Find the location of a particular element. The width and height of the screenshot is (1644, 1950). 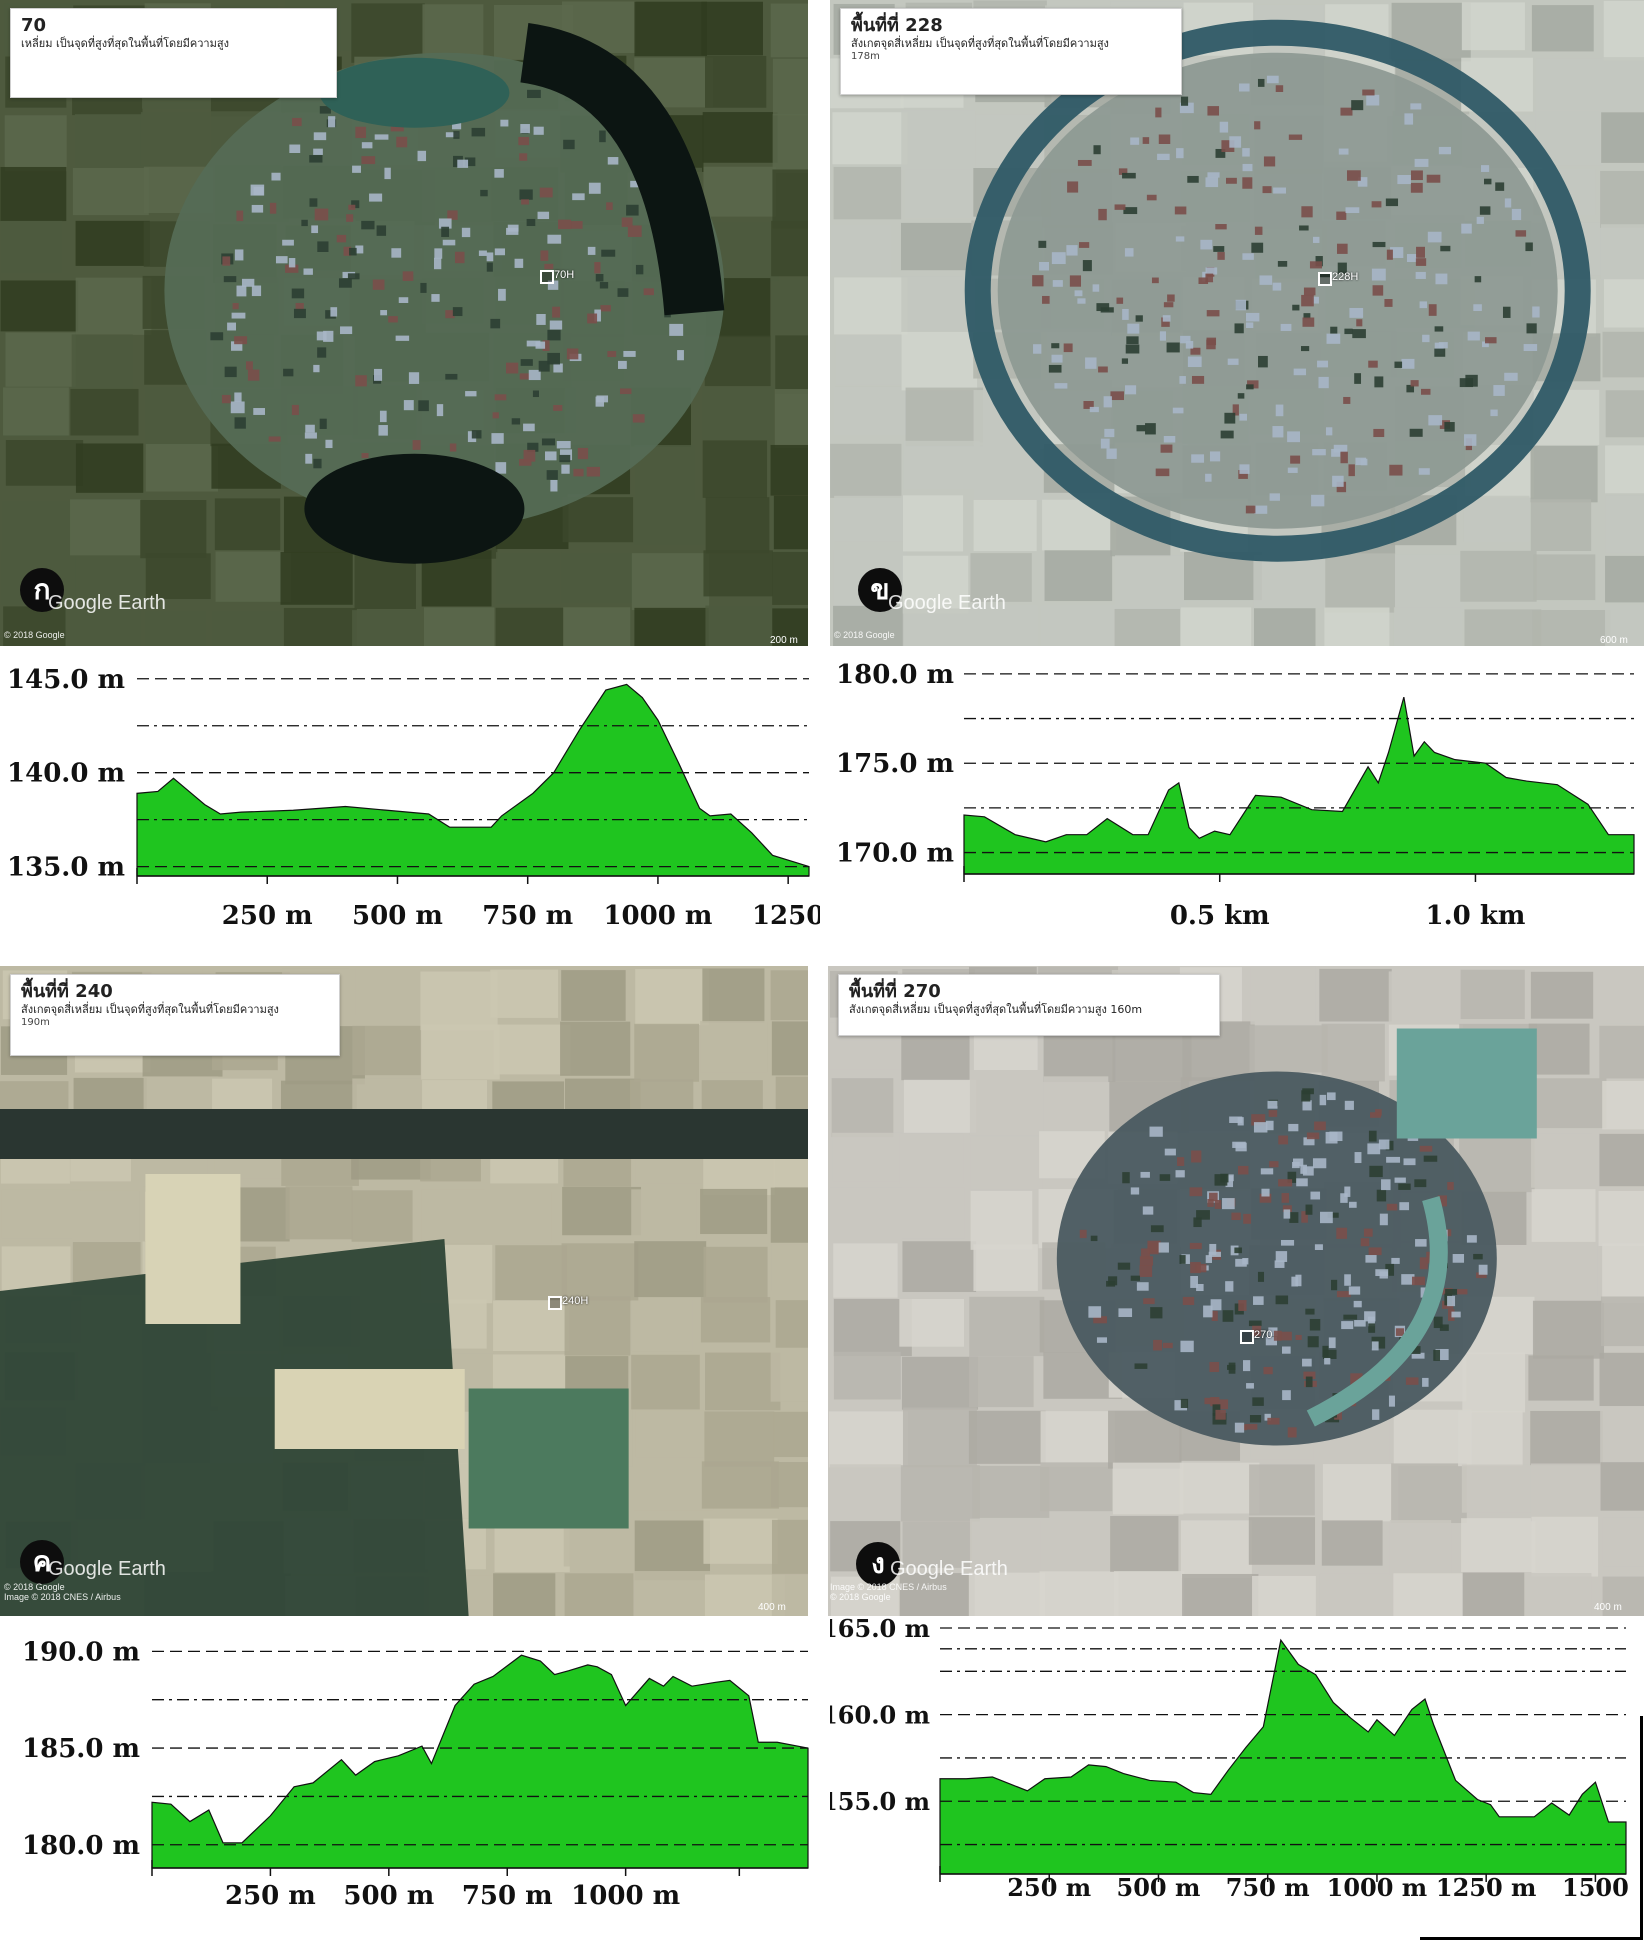

y-tick-label: 145.0 m is located at coordinates (66, 680).